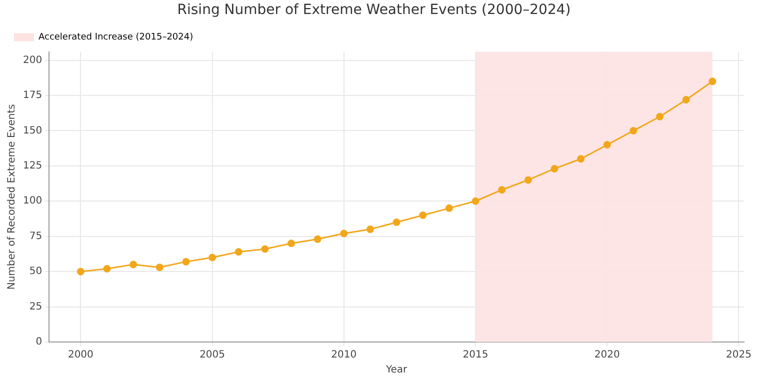 This screenshot has width=758, height=376. What do you see at coordinates (344, 355) in the screenshot?
I see `x-tick-label: 2010` at bounding box center [344, 355].